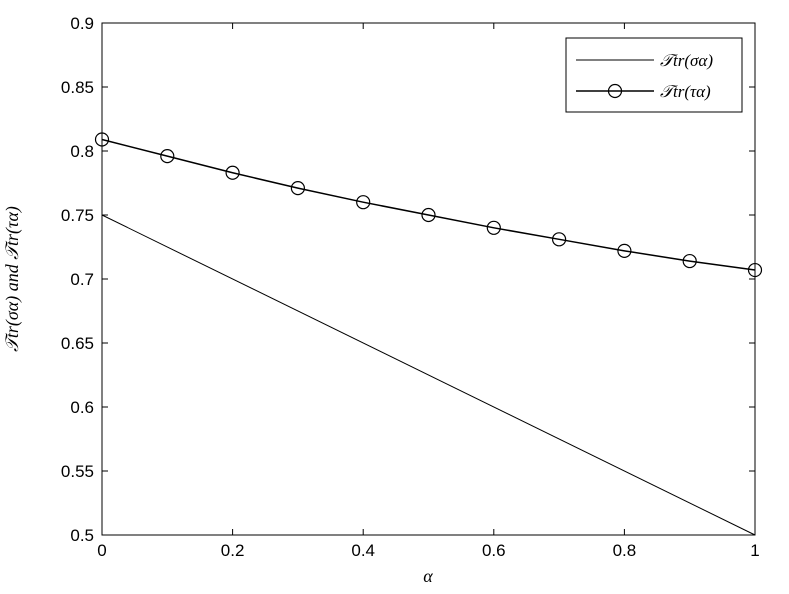 The width and height of the screenshot is (789, 594). I want to click on y-tick-label: 0.7, so click(82, 279).